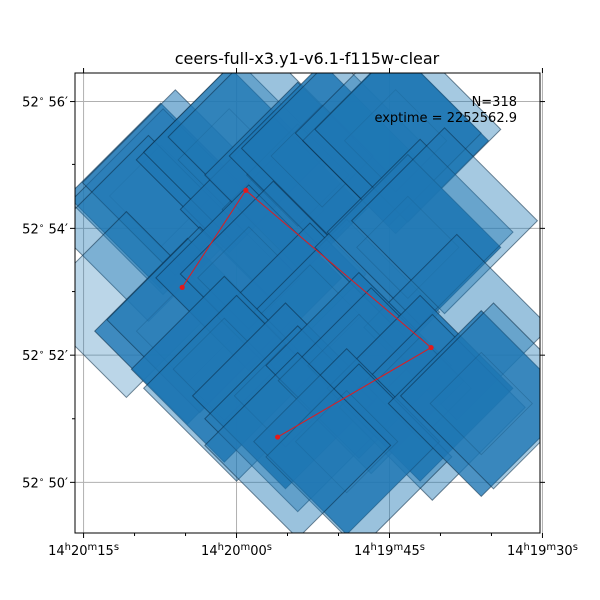 The image size is (600, 600). What do you see at coordinates (445, 118) in the screenshot?
I see `exptime-annotation: exptime = 2252562.9` at bounding box center [445, 118].